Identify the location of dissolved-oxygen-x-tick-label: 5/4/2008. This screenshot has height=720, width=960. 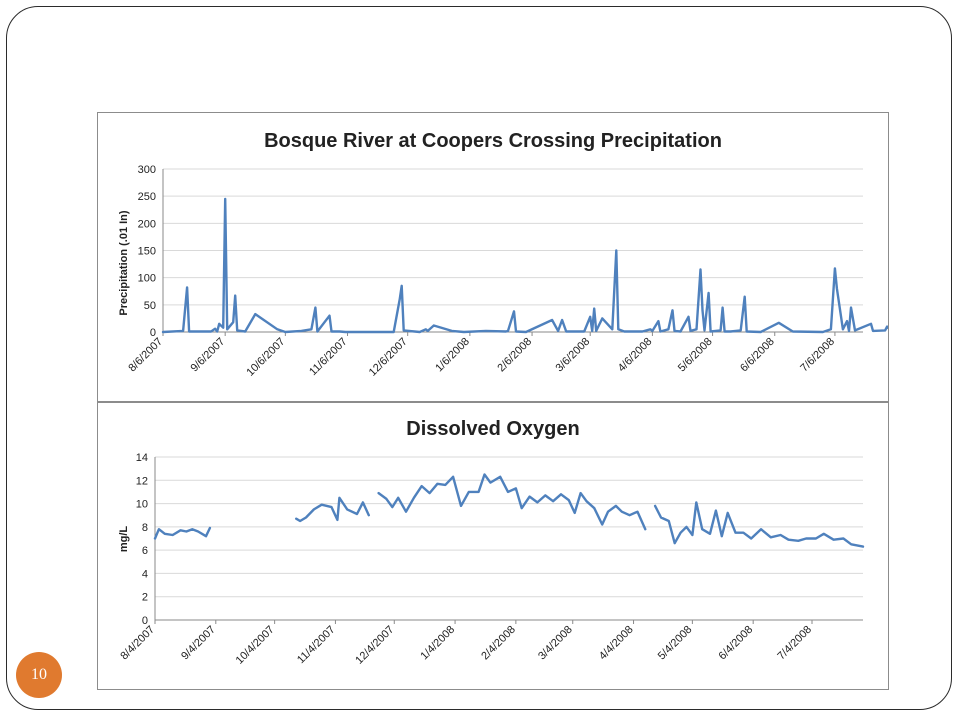
(675, 643).